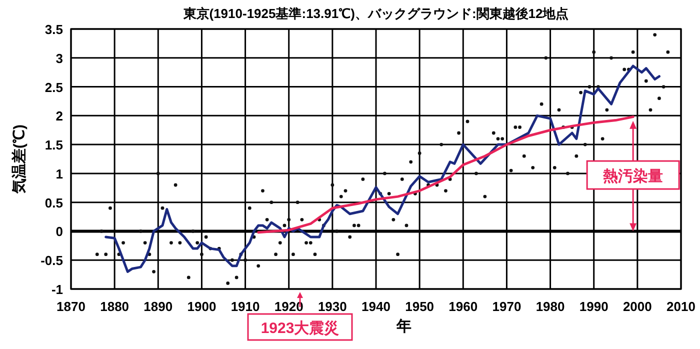 The image size is (700, 349). What do you see at coordinates (681, 306) in the screenshot?
I see `x-tick-label: 2010` at bounding box center [681, 306].